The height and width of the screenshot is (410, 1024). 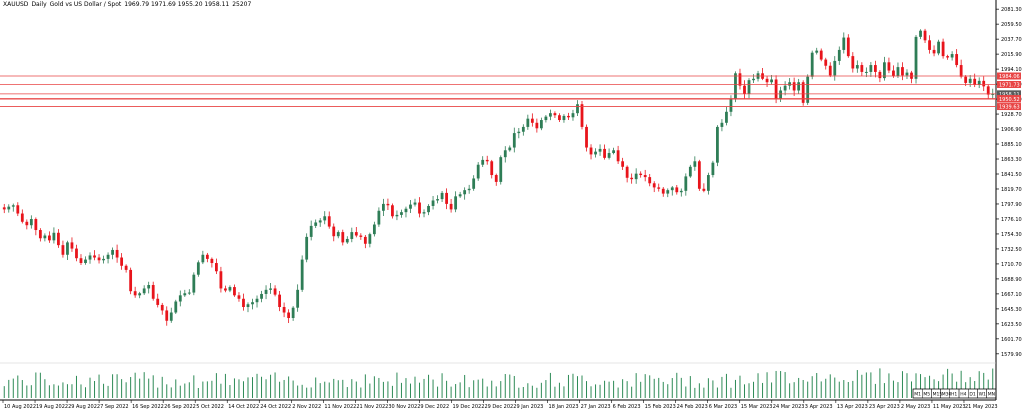 I want to click on x-tick-label: 30 Nov 2022, so click(x=404, y=407).